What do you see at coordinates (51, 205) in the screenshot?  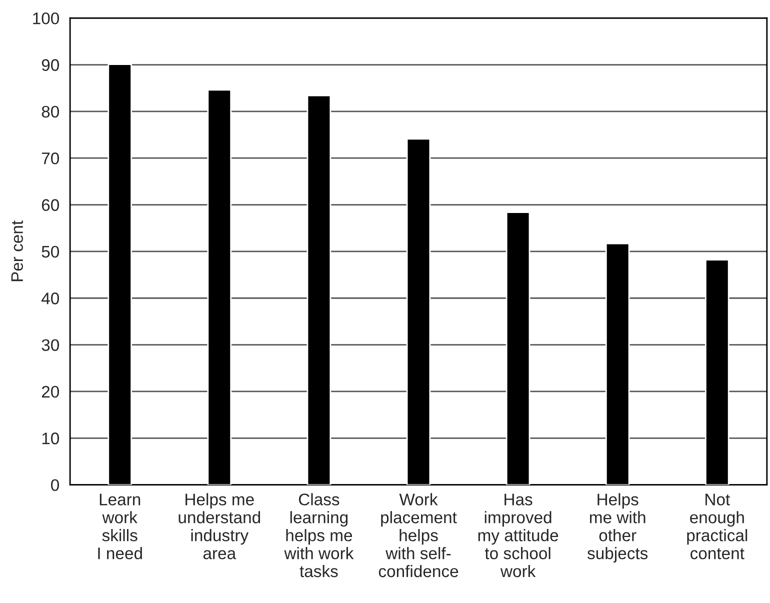 I see `y-tick-label: 60` at bounding box center [51, 205].